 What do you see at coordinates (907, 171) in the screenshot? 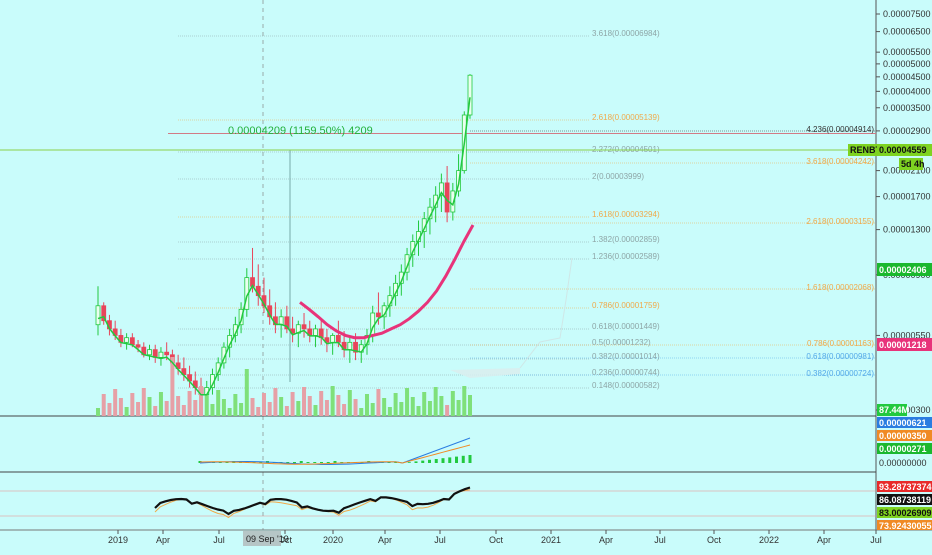
I see `price-tick-label: 0.00002100` at bounding box center [907, 171].